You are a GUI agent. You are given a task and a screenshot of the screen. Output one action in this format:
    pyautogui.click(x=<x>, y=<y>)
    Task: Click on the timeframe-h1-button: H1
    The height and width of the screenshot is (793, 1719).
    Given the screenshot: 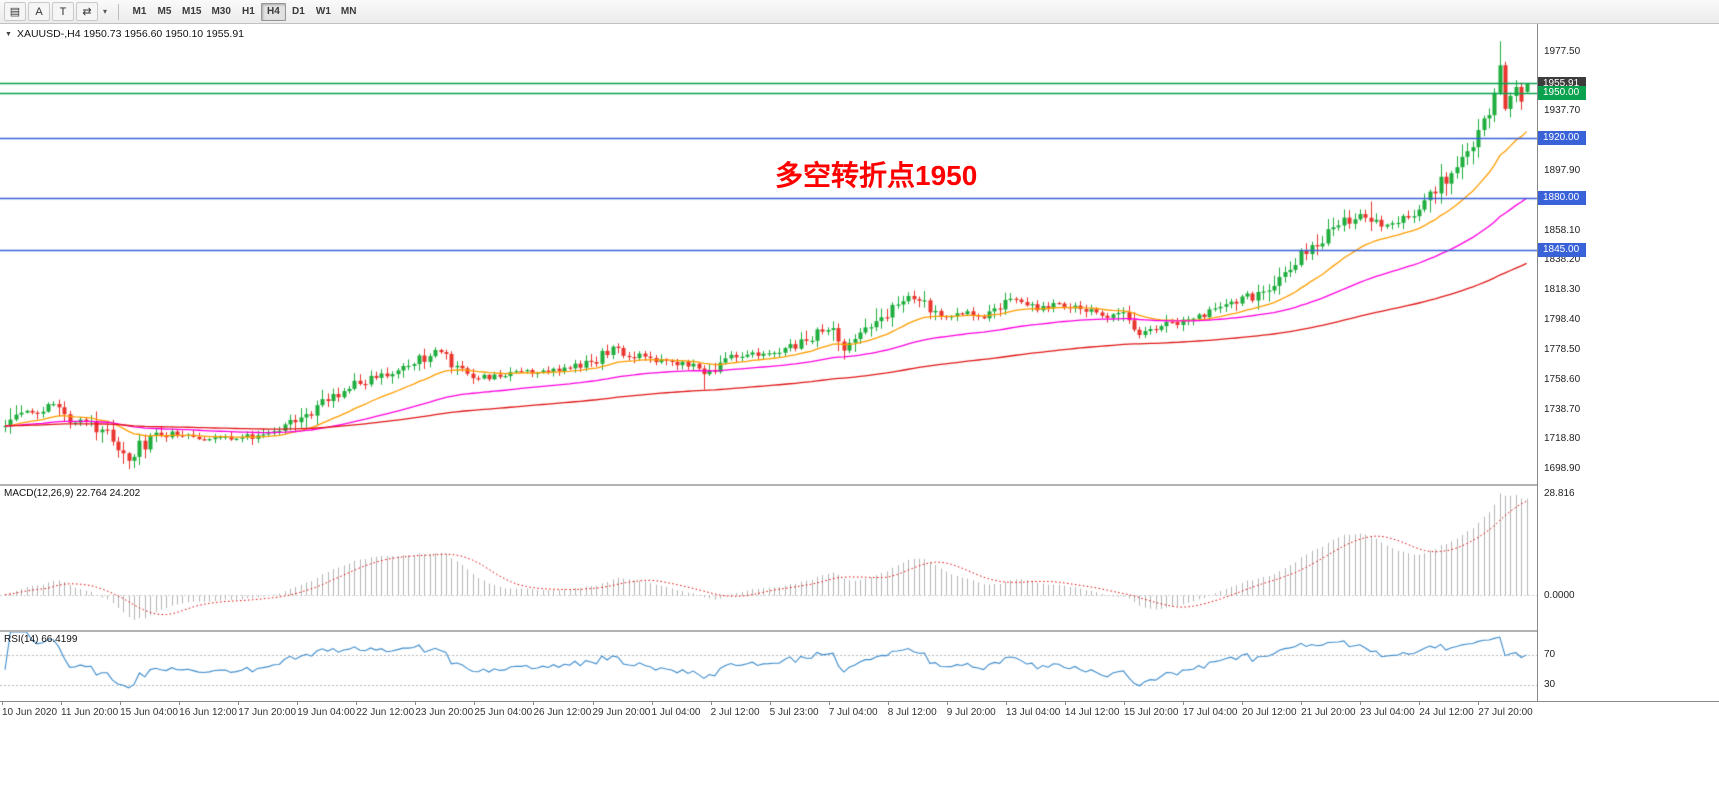 What is the action you would take?
    pyautogui.click(x=248, y=11)
    